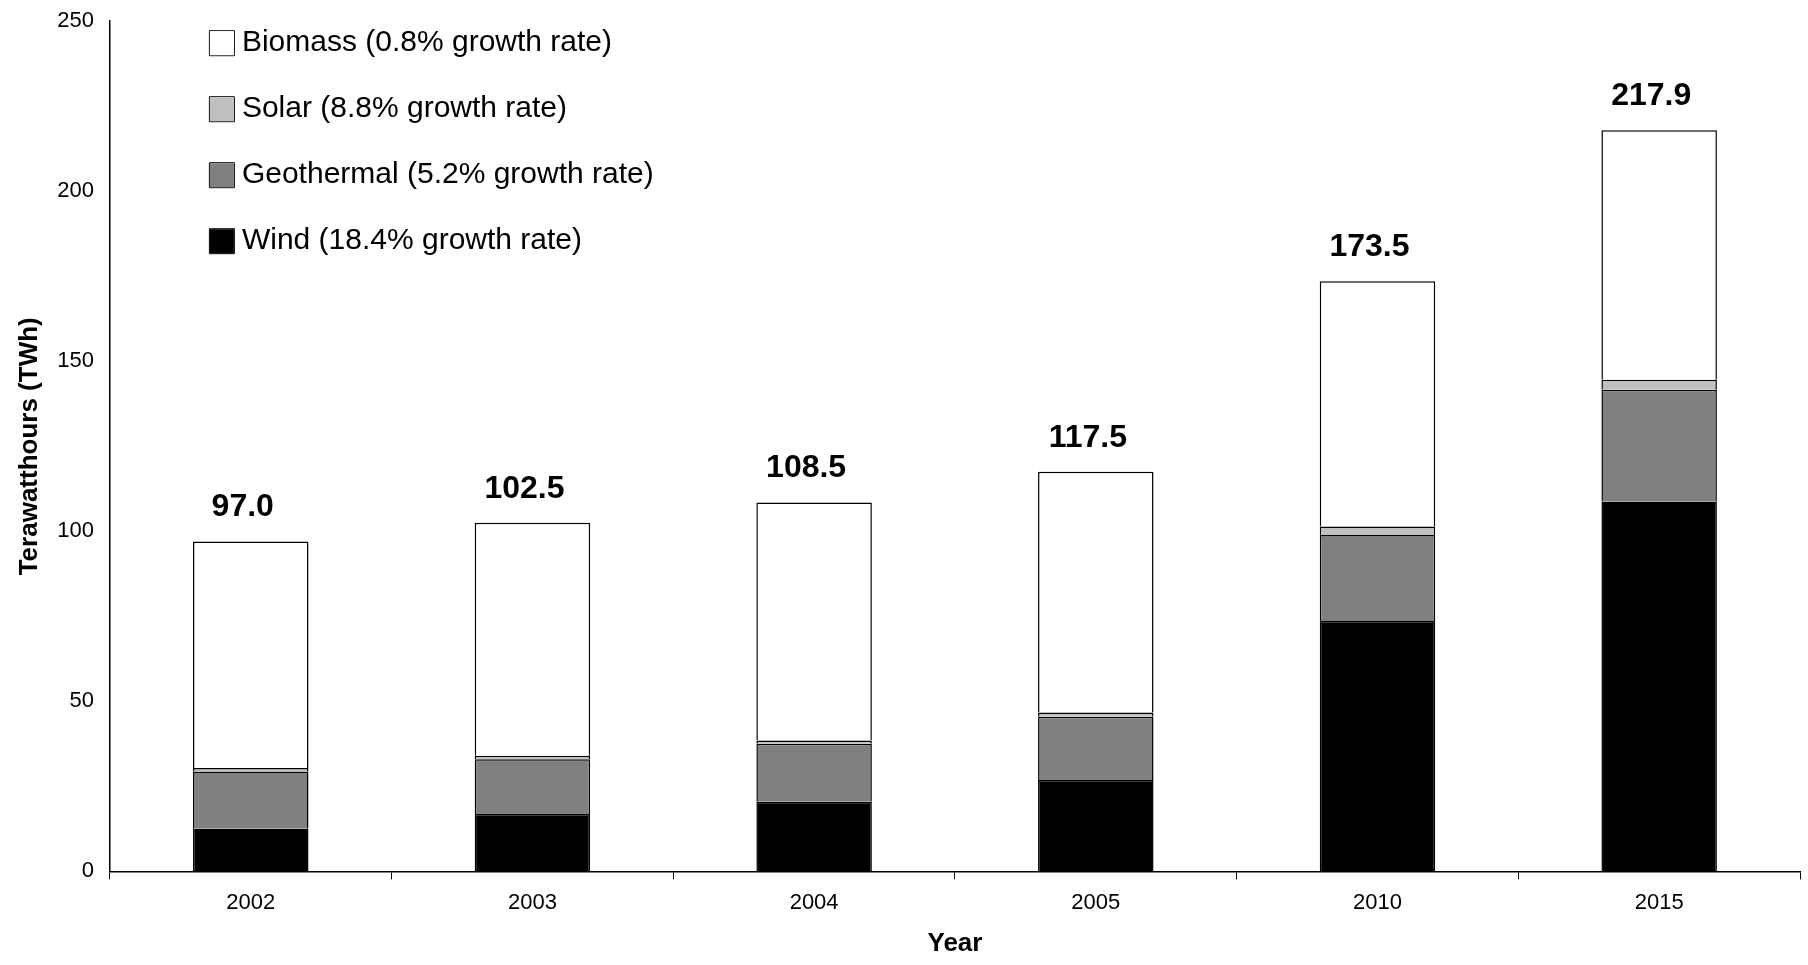  I want to click on legend-label: Solar (8.8% growth rate), so click(404, 107).